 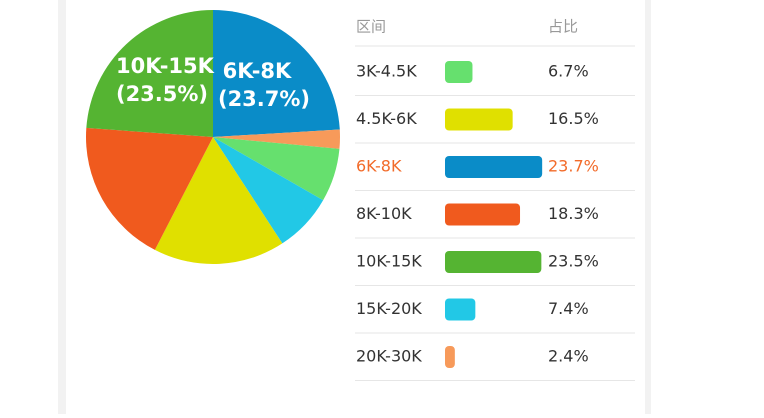 What do you see at coordinates (568, 356) in the screenshot?
I see `row-value: 2.4%` at bounding box center [568, 356].